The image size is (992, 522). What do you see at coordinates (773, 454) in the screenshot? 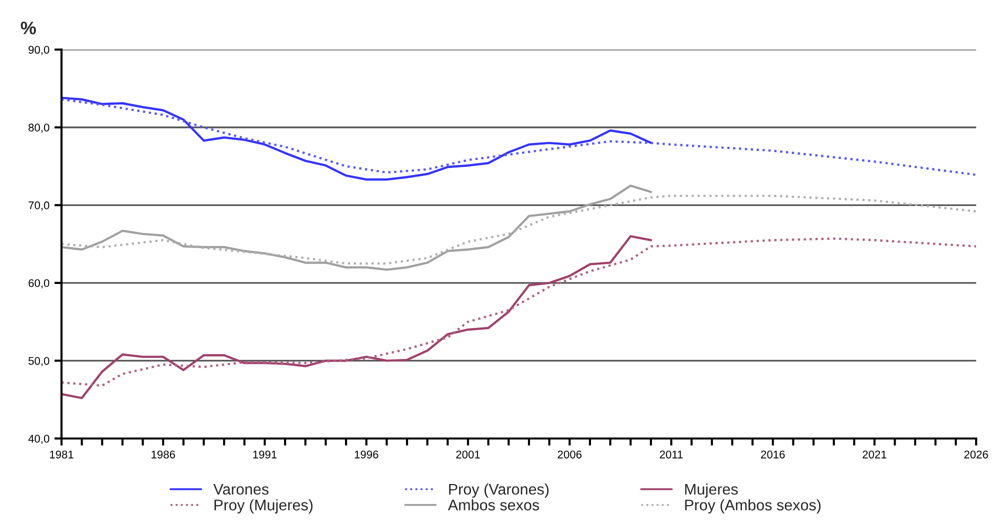
I see `x-tick-label: 2016` at bounding box center [773, 454].